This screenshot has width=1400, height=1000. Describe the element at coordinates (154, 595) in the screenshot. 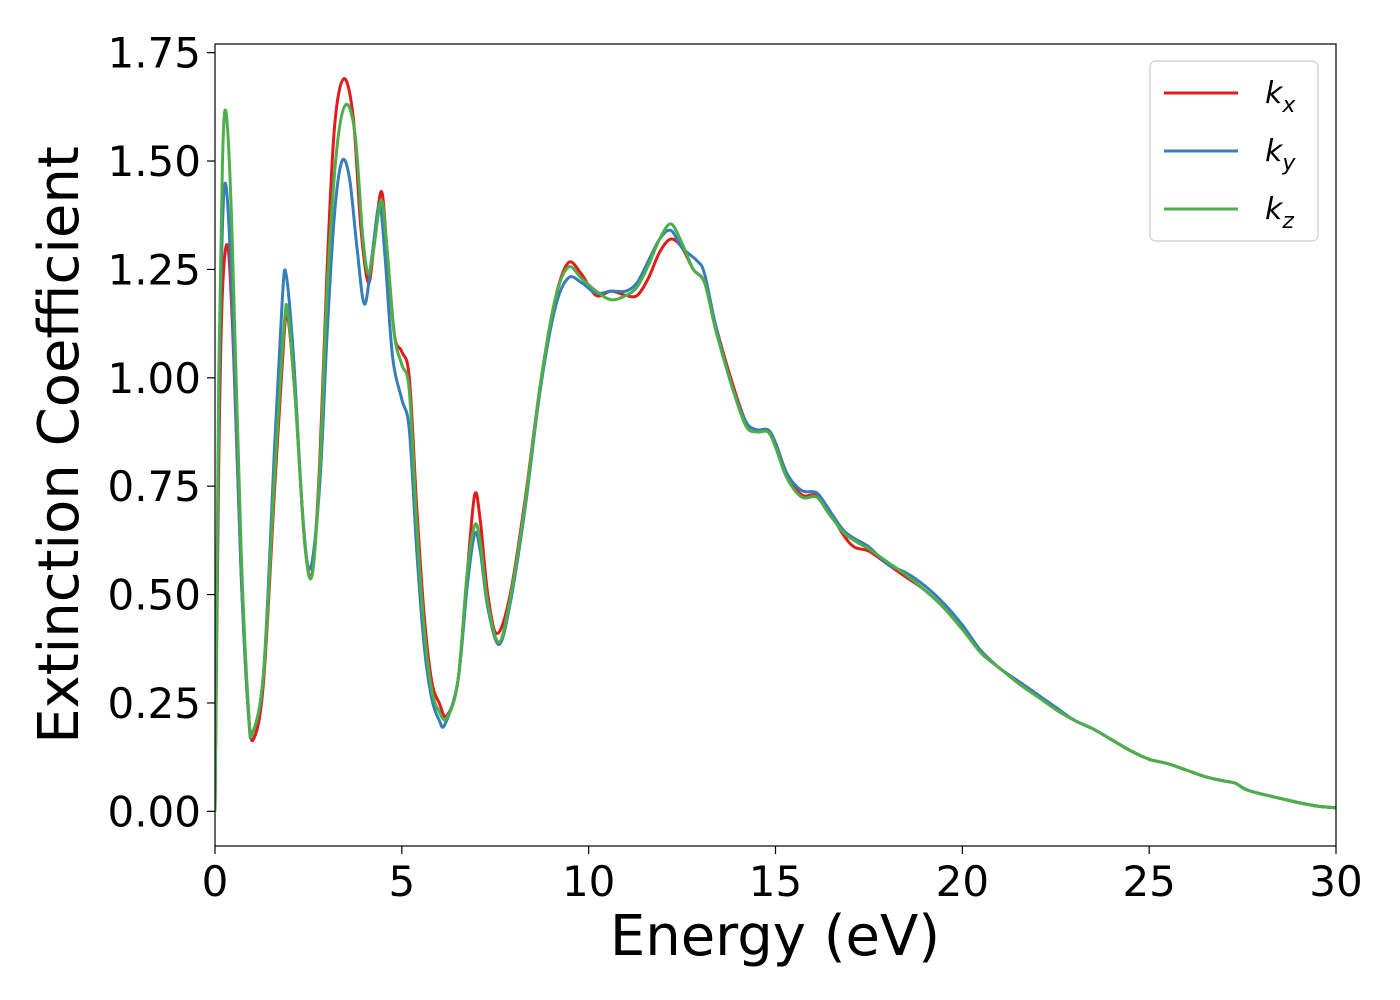

I see `y-tick-label: 0.50` at that location.